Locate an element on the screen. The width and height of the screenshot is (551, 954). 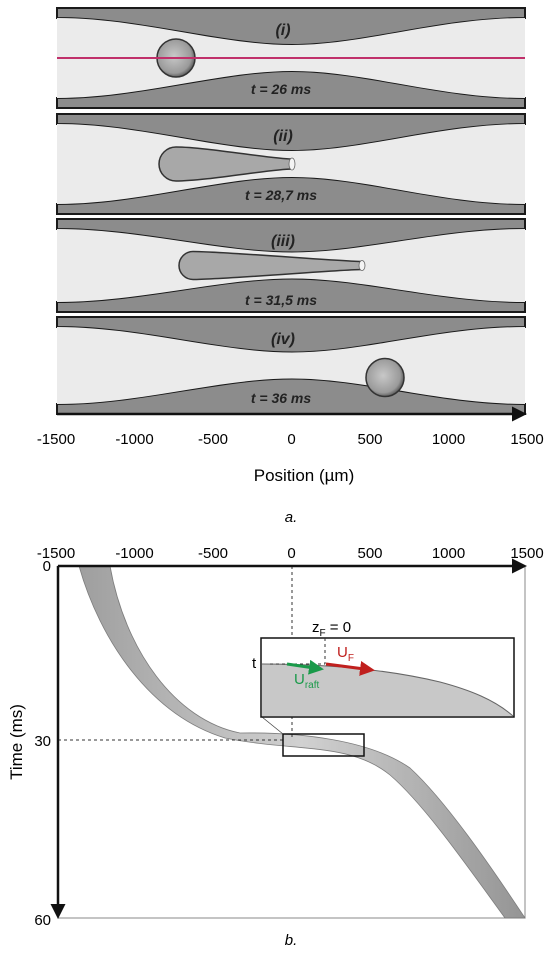
uf-label: UF is located at coordinates (345, 654).